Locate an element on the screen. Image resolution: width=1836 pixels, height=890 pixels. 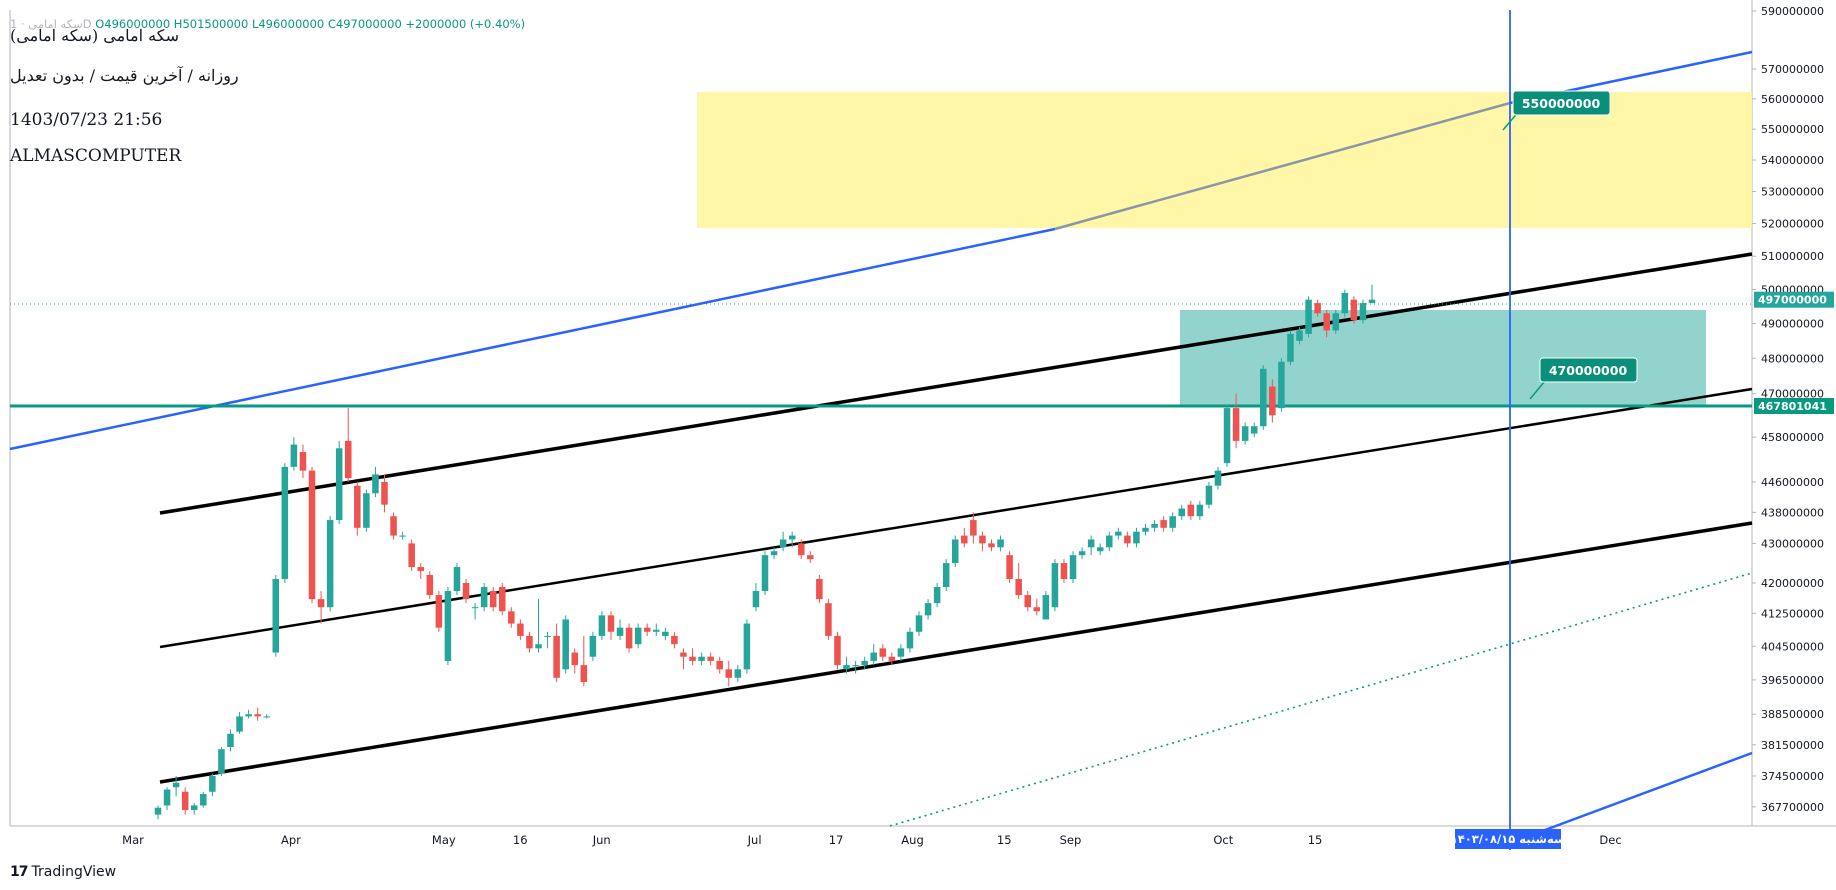
price-tick-label: 510000000 is located at coordinates (1792, 256).